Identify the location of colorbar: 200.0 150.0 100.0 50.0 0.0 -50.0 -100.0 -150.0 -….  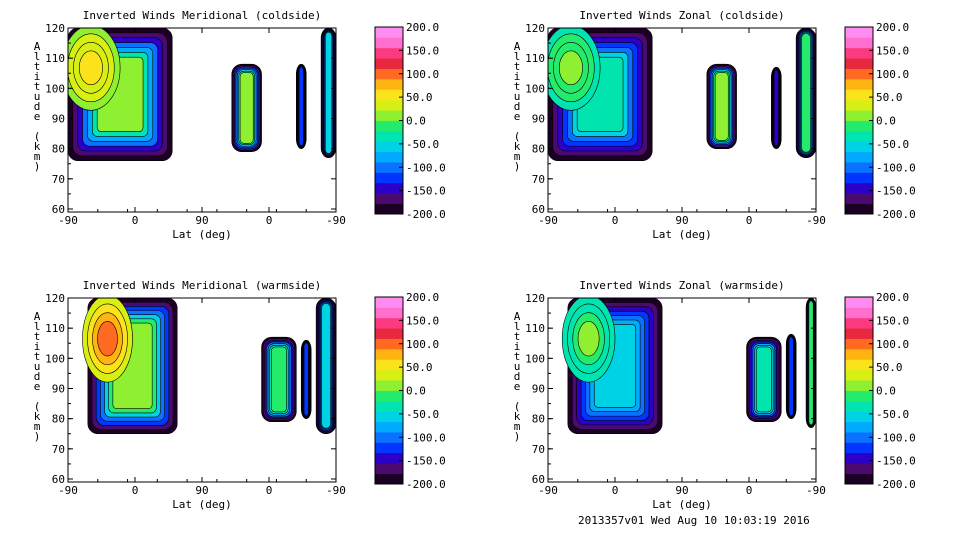
(880, 391).